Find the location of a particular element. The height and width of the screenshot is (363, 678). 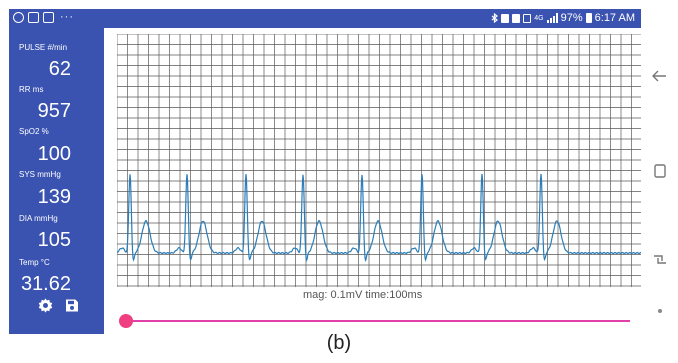

bluetooth-icon is located at coordinates (494, 18).